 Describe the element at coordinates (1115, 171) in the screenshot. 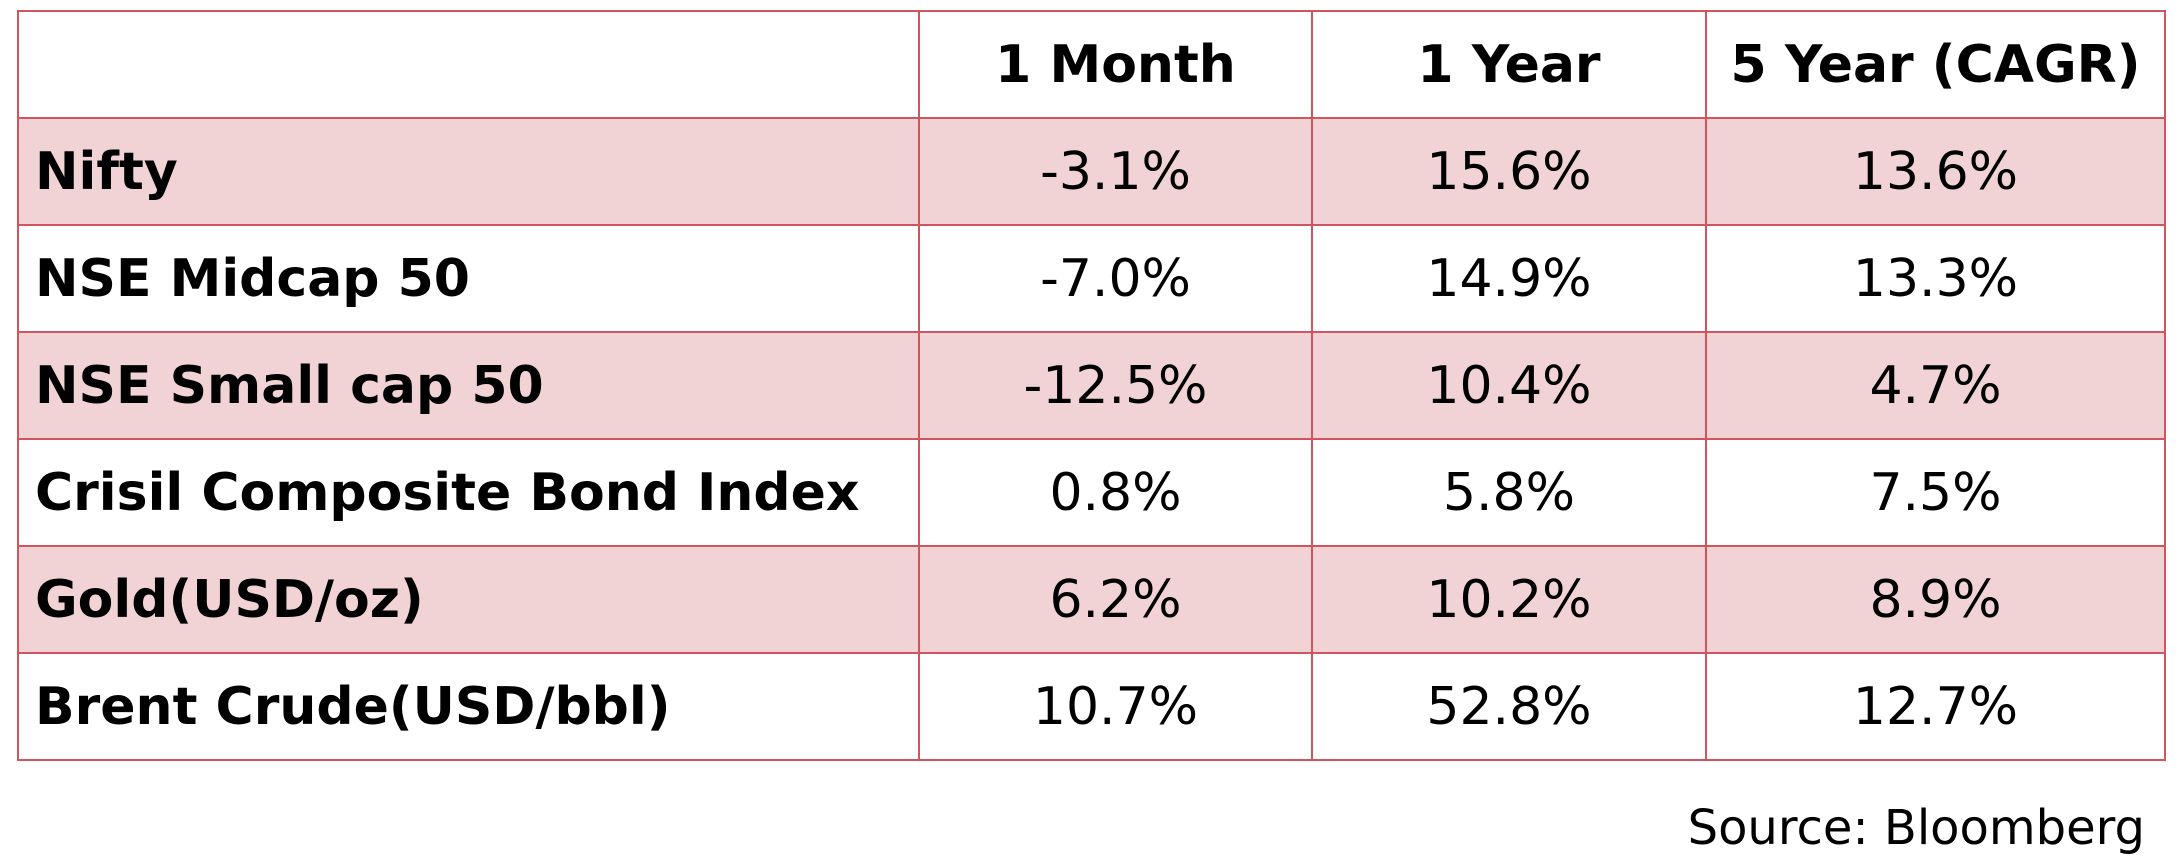

I see `cell-1-month: -3.1%` at that location.